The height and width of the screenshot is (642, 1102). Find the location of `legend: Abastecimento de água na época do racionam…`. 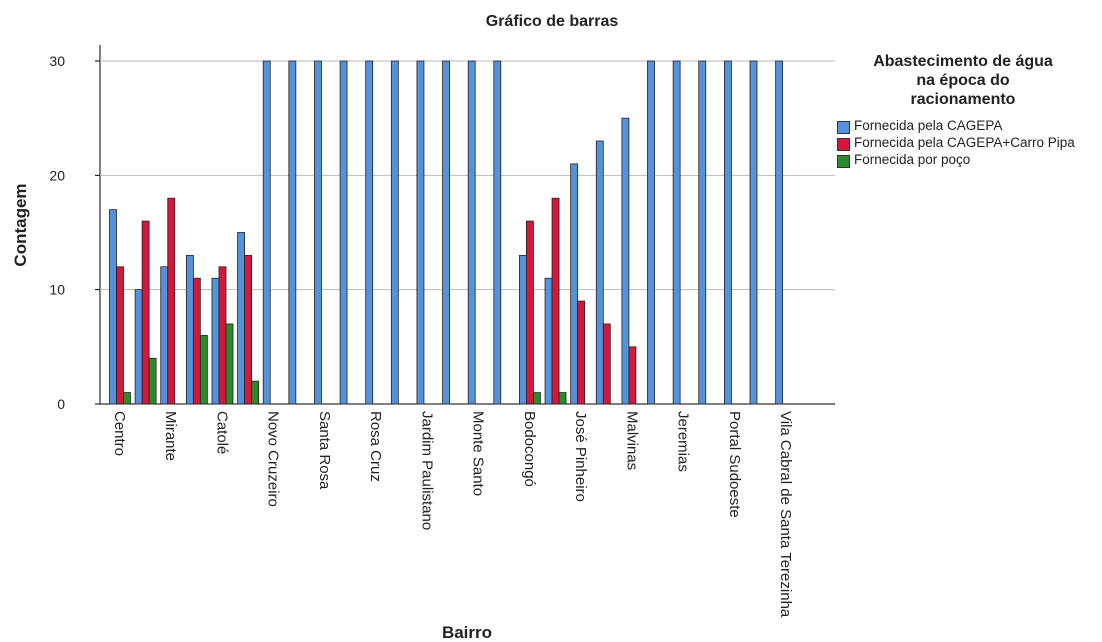

legend: Abastecimento de água na época do racionam… is located at coordinates (963, 110).